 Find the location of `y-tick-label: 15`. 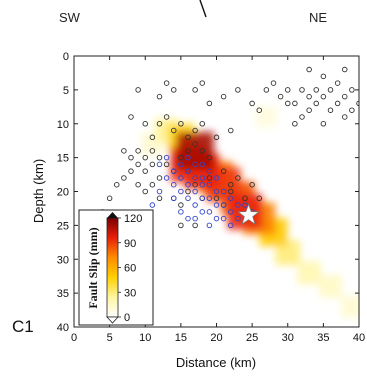

y-tick-label: 15 is located at coordinates (63, 159).